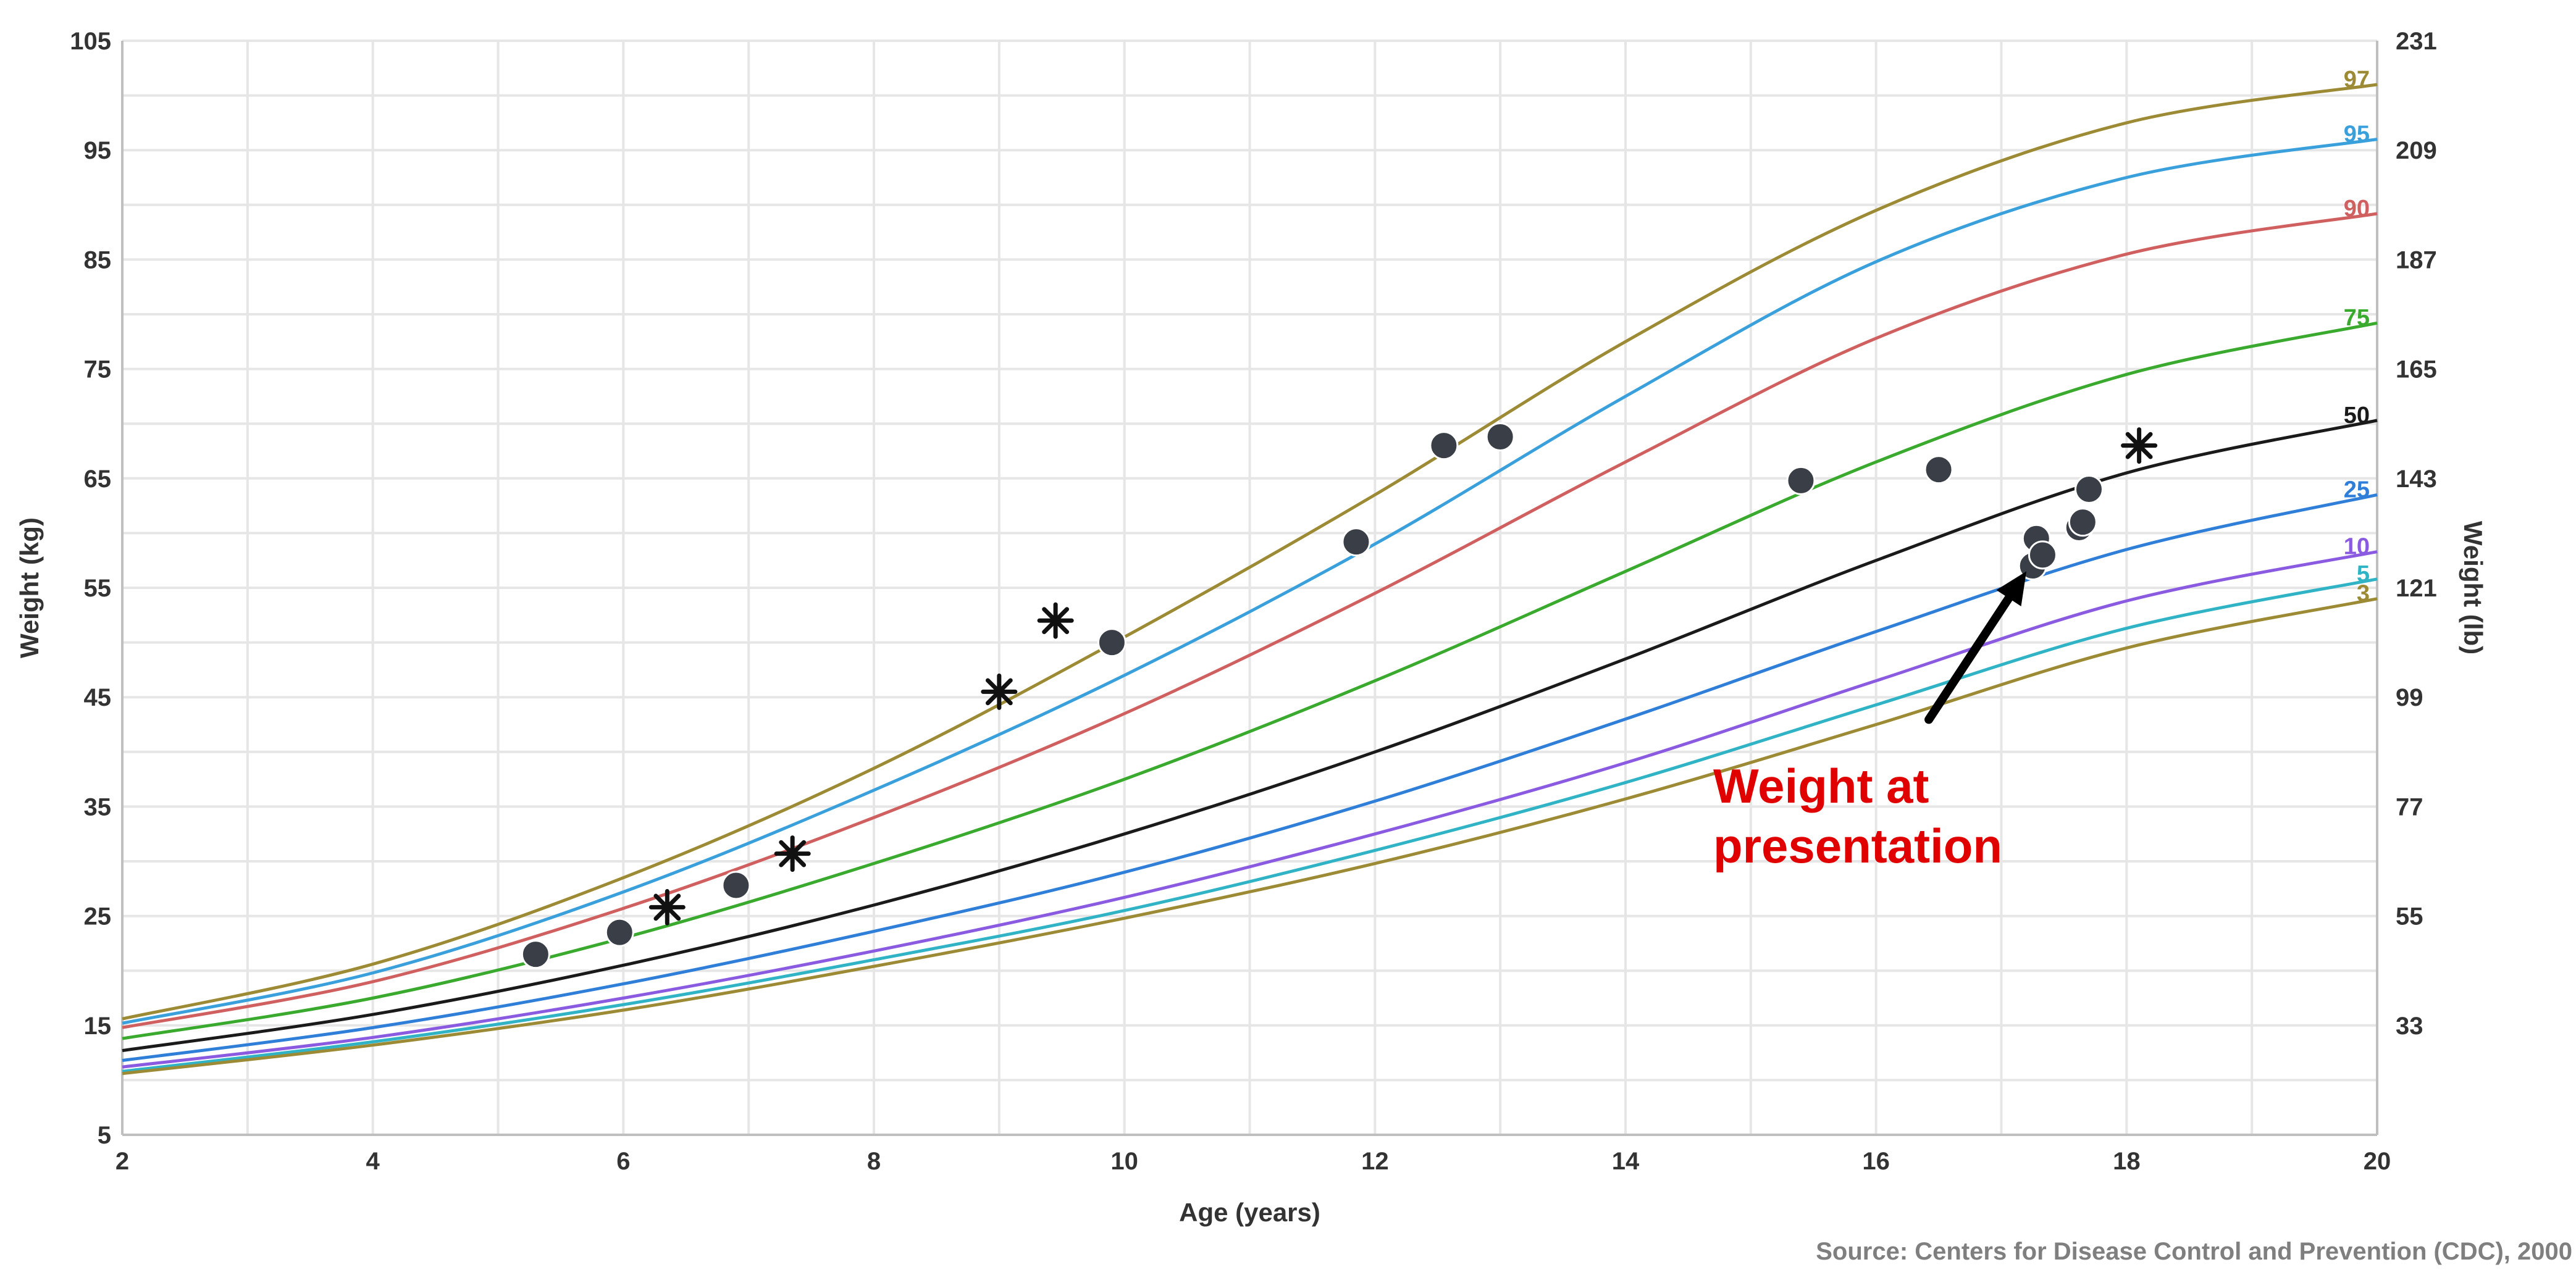 The width and height of the screenshot is (2576, 1283). I want to click on y-tick-label: 65, so click(98, 479).